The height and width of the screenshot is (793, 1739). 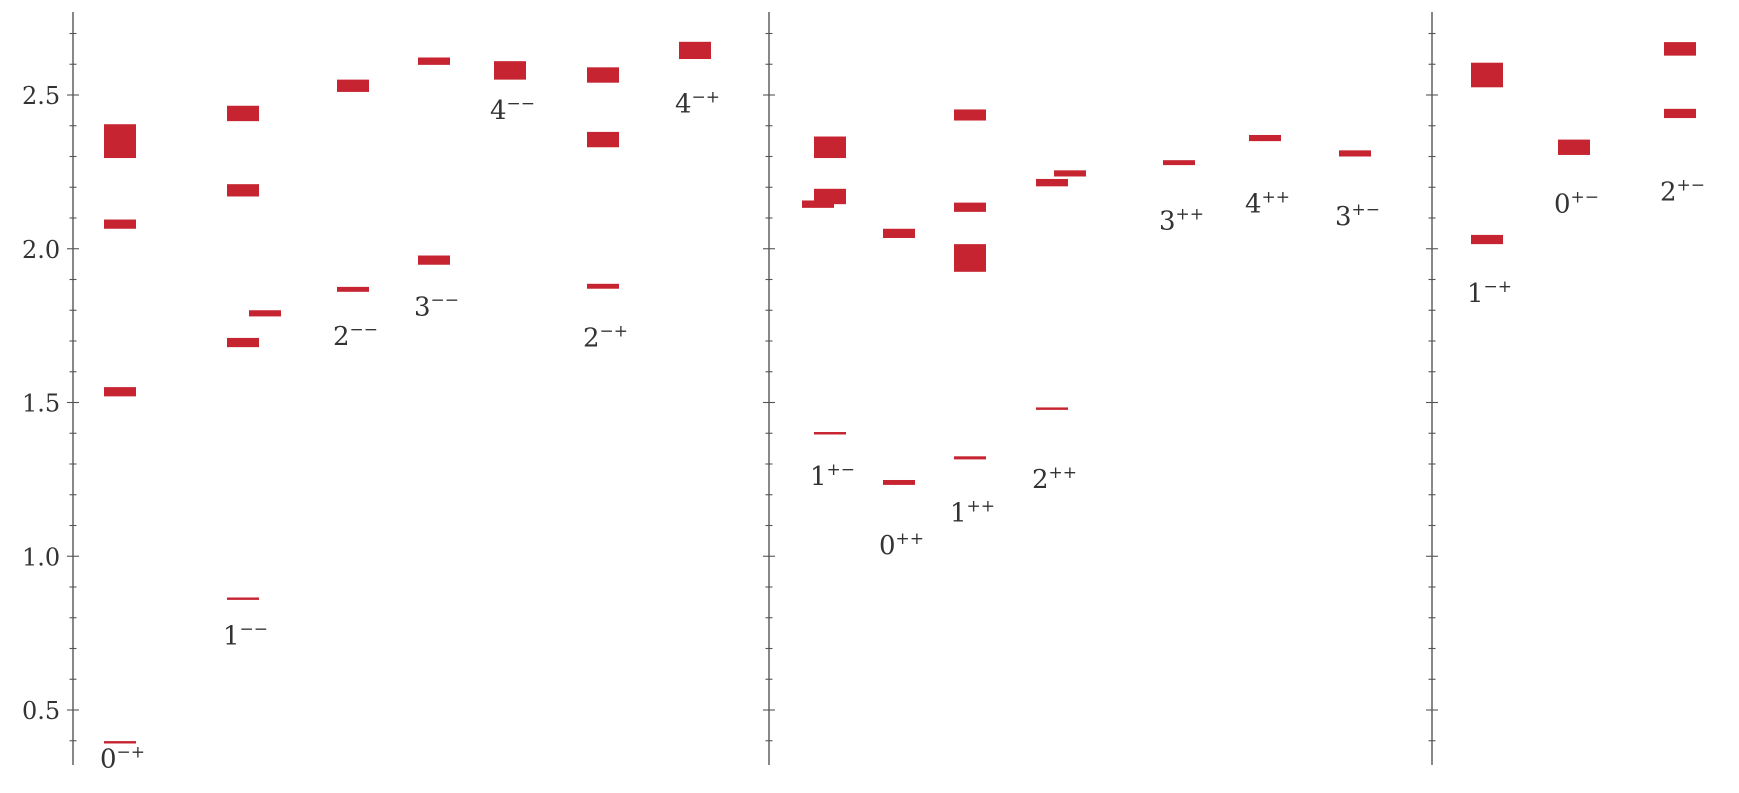 I want to click on state-mark-3+−, so click(x=1355, y=153).